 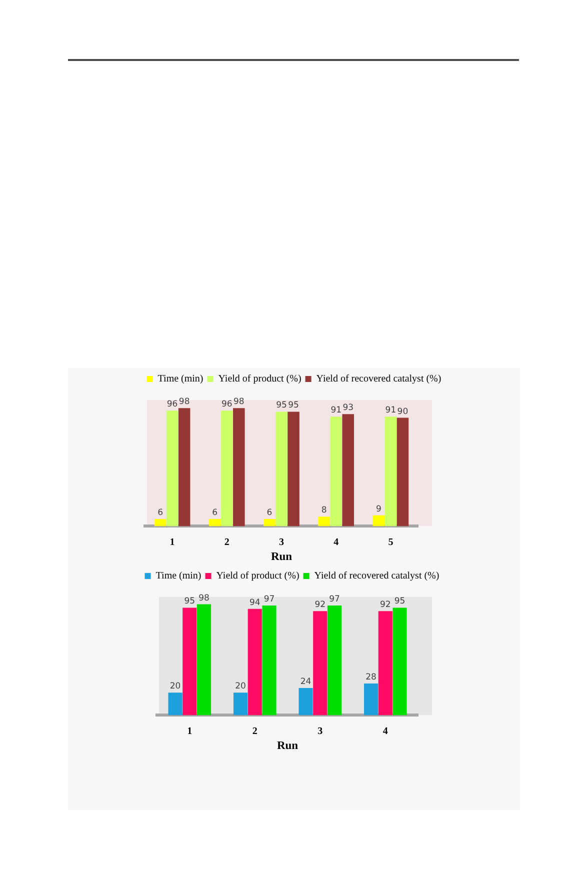 What do you see at coordinates (402, 411) in the screenshot?
I see `data-label: 90` at bounding box center [402, 411].